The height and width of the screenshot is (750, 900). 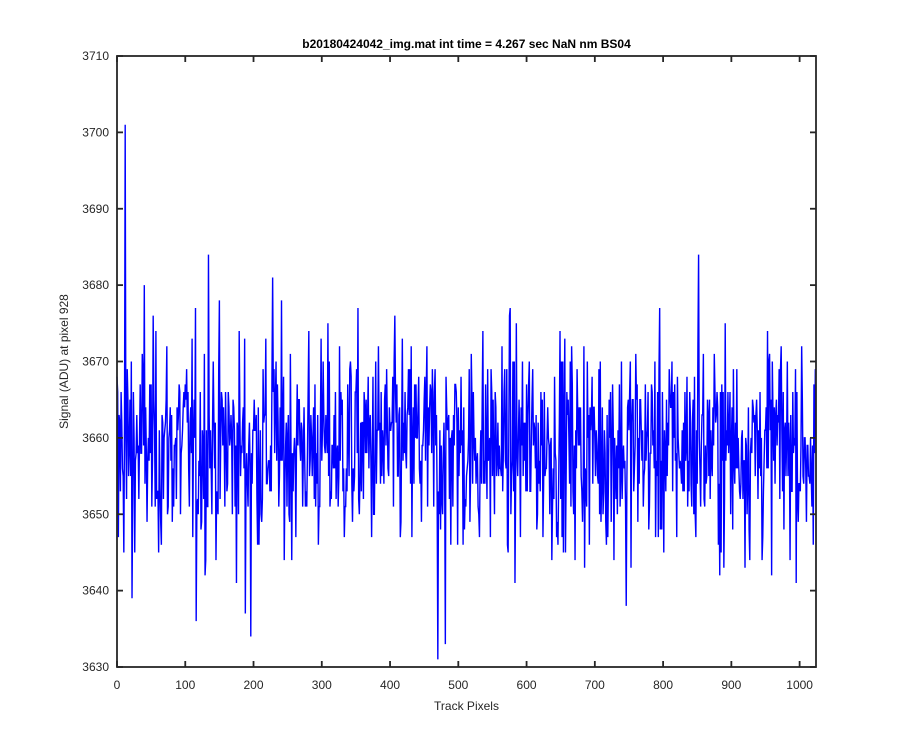 I want to click on x-tick-label: 600, so click(x=527, y=685).